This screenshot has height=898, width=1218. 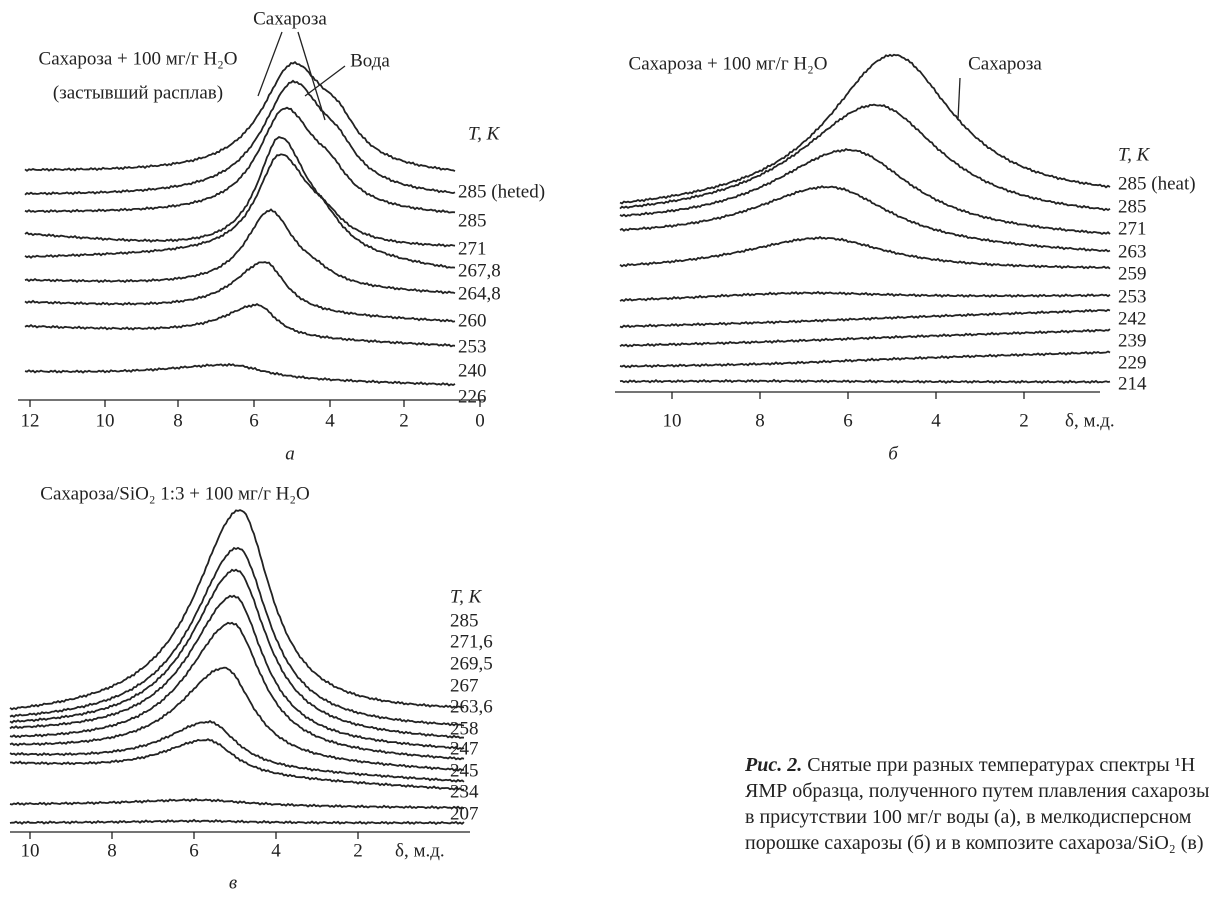 What do you see at coordinates (501, 191) in the screenshot?
I see `temperature-label: 285 (heted)` at bounding box center [501, 191].